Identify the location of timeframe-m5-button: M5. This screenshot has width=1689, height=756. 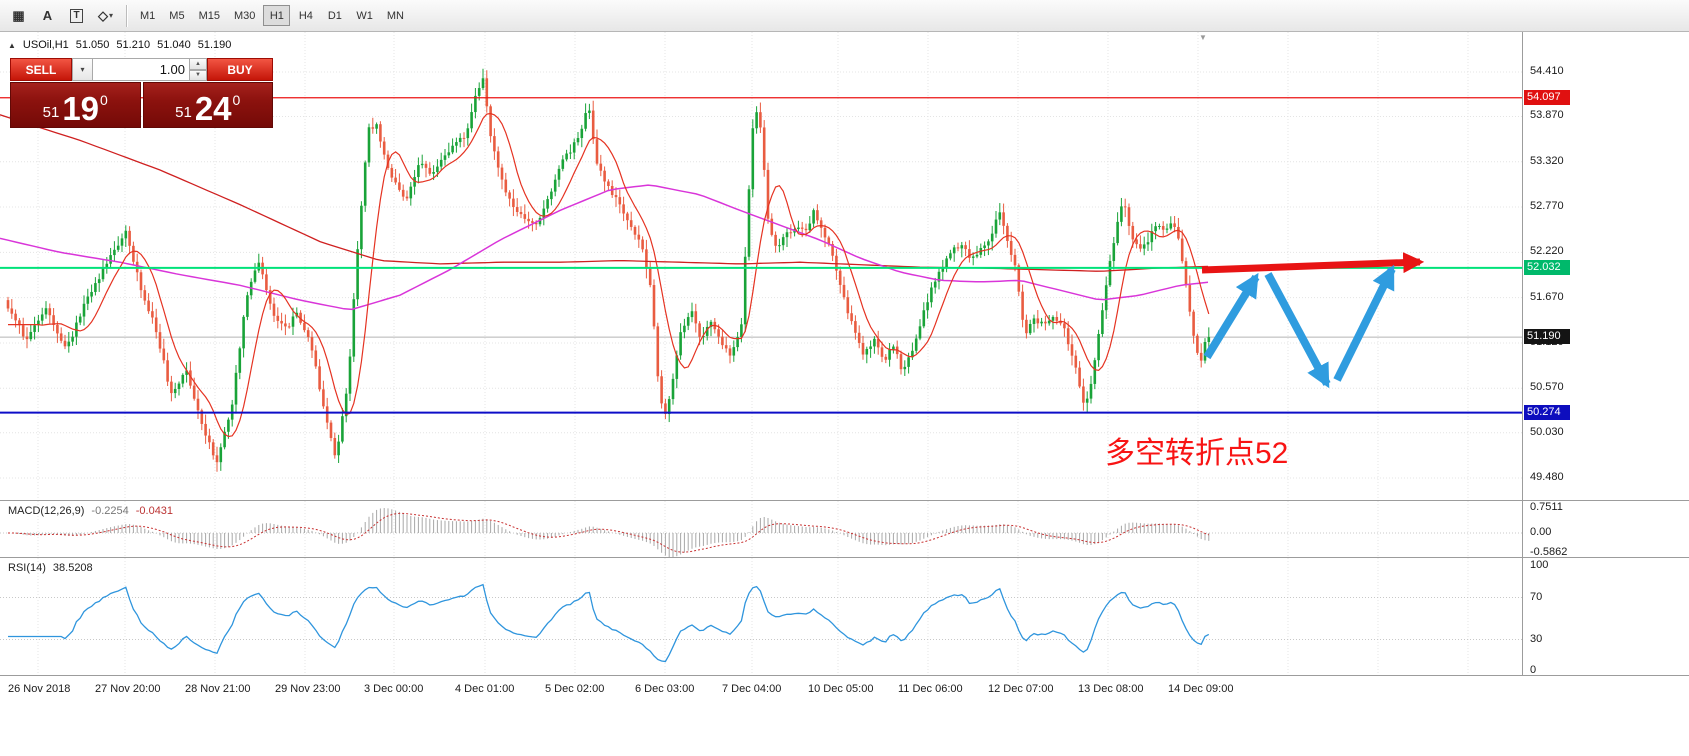
(176, 15).